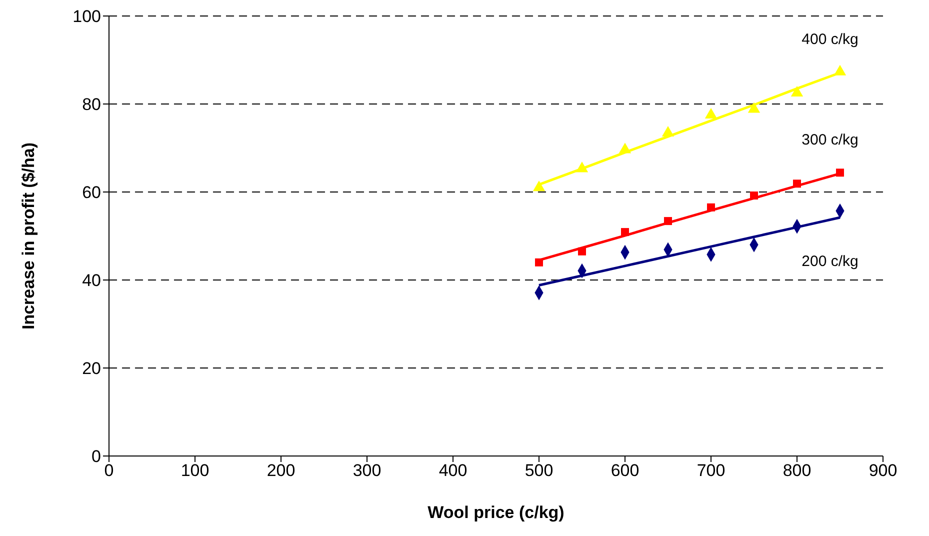  Describe the element at coordinates (91, 192) in the screenshot. I see `y-tick-label: 60` at that location.